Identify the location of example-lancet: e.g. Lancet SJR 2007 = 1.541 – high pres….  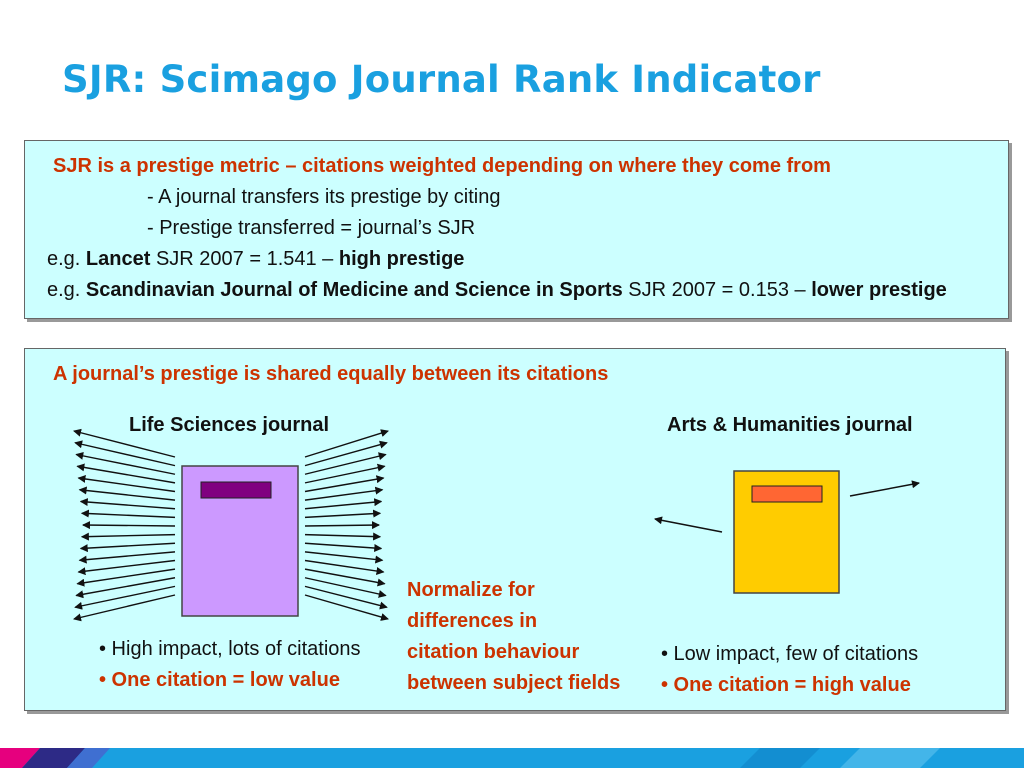
(255, 259).